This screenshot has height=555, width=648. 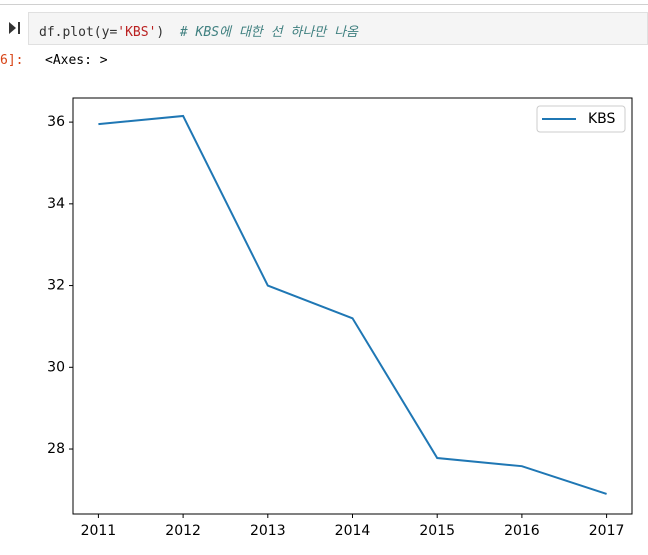 What do you see at coordinates (56, 367) in the screenshot?
I see `y-tick-label: 30` at bounding box center [56, 367].